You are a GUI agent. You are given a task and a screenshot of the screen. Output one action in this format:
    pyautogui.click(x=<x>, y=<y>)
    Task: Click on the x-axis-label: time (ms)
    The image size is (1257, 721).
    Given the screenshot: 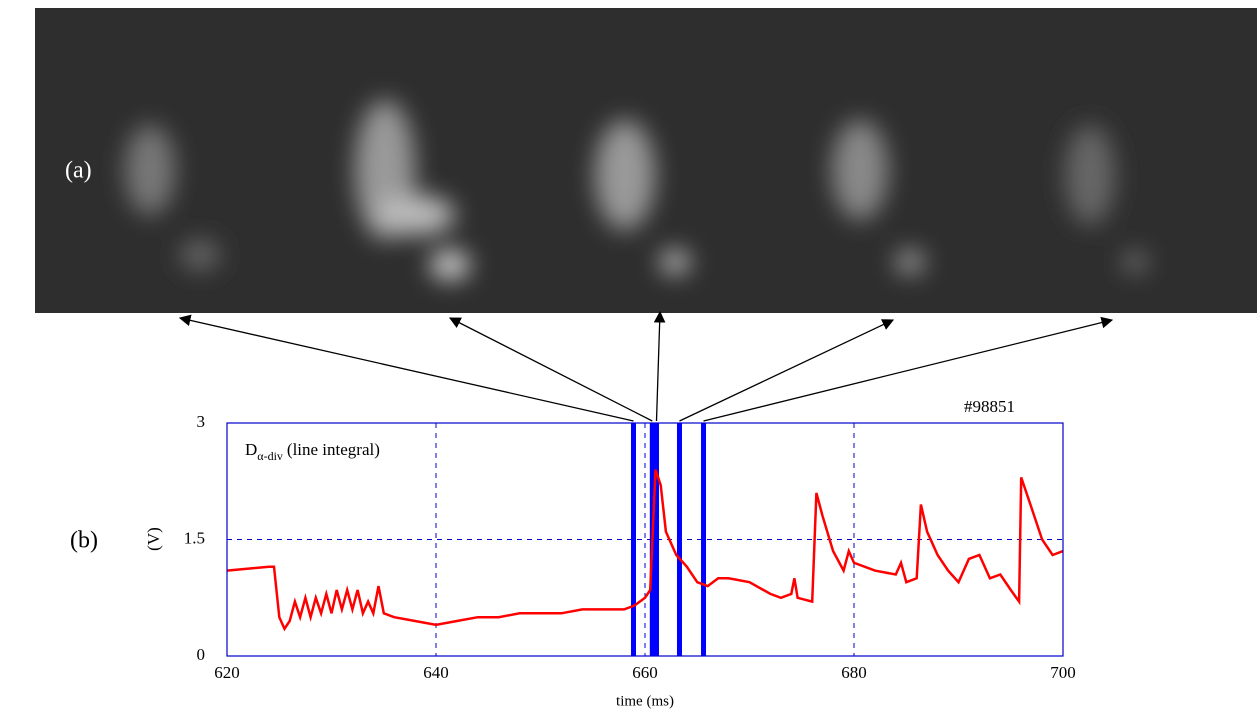 What is the action you would take?
    pyautogui.click(x=645, y=701)
    